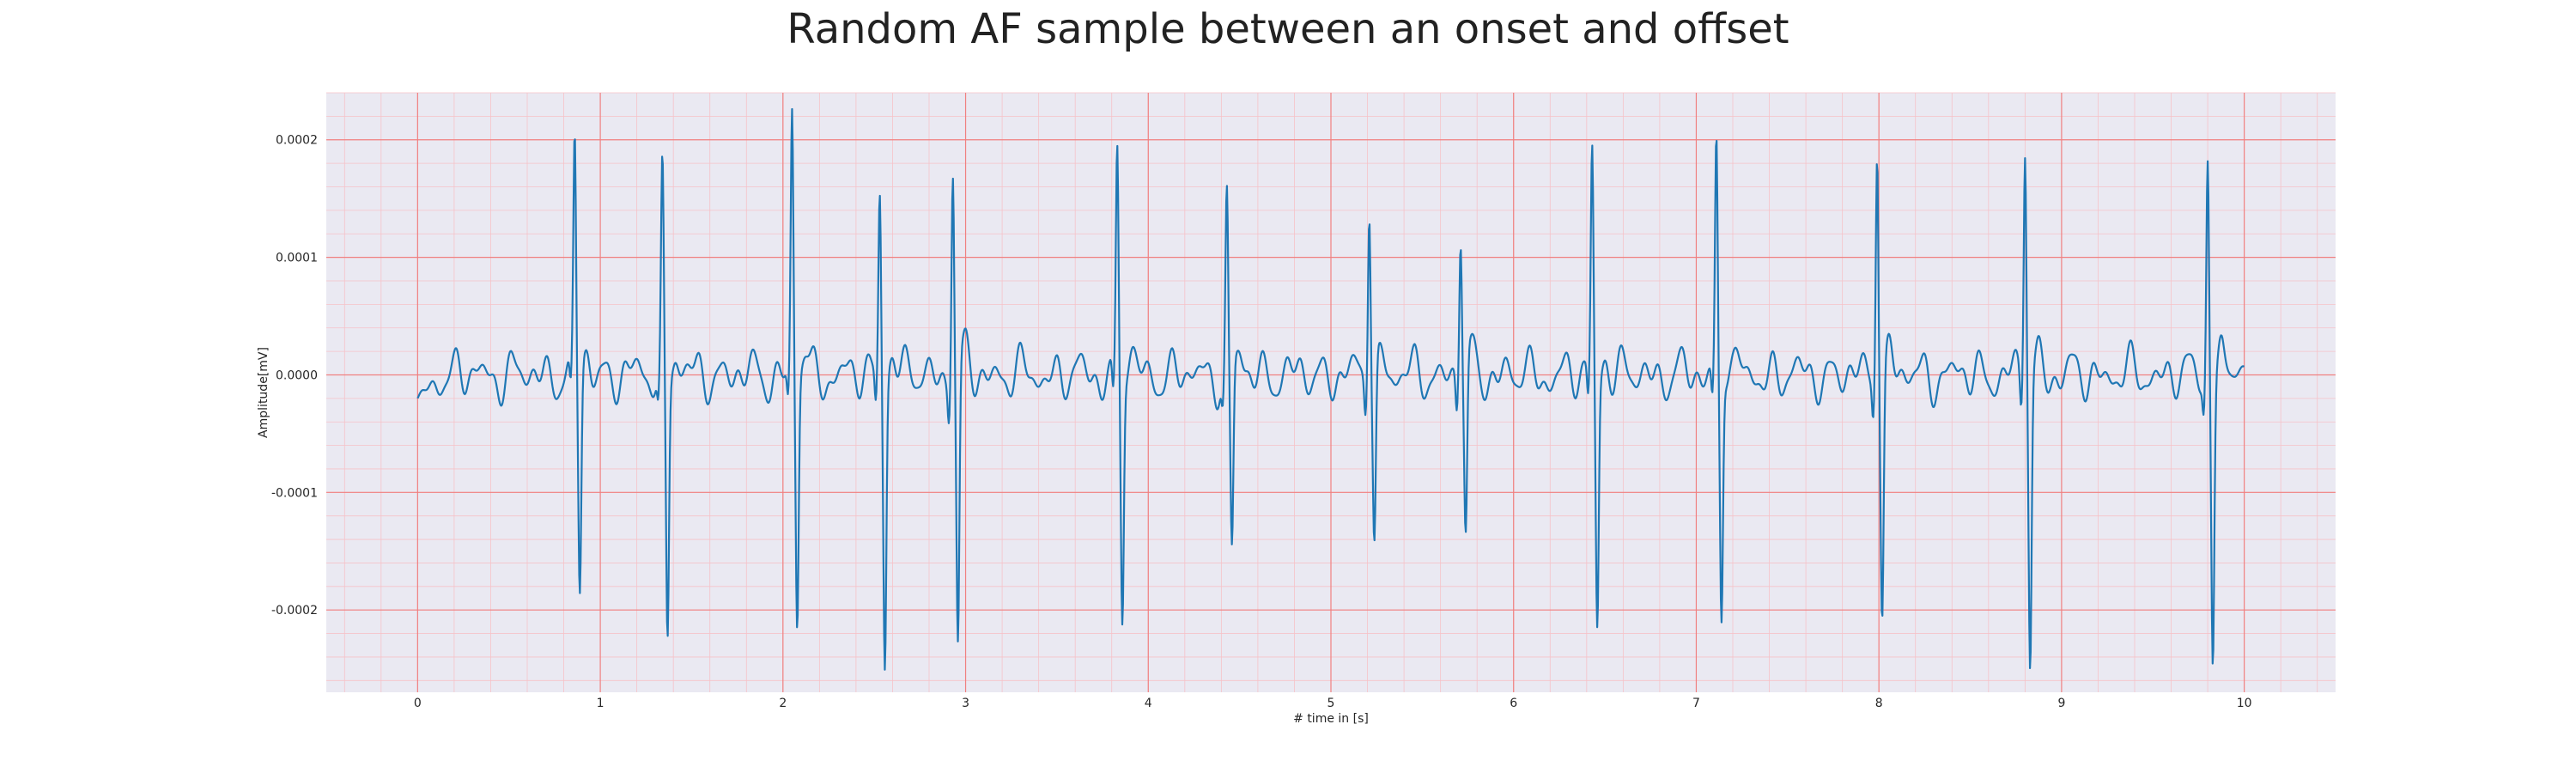 The height and width of the screenshot is (773, 2576). Describe the element at coordinates (1148, 703) in the screenshot. I see `x-tick-label: 4` at that location.